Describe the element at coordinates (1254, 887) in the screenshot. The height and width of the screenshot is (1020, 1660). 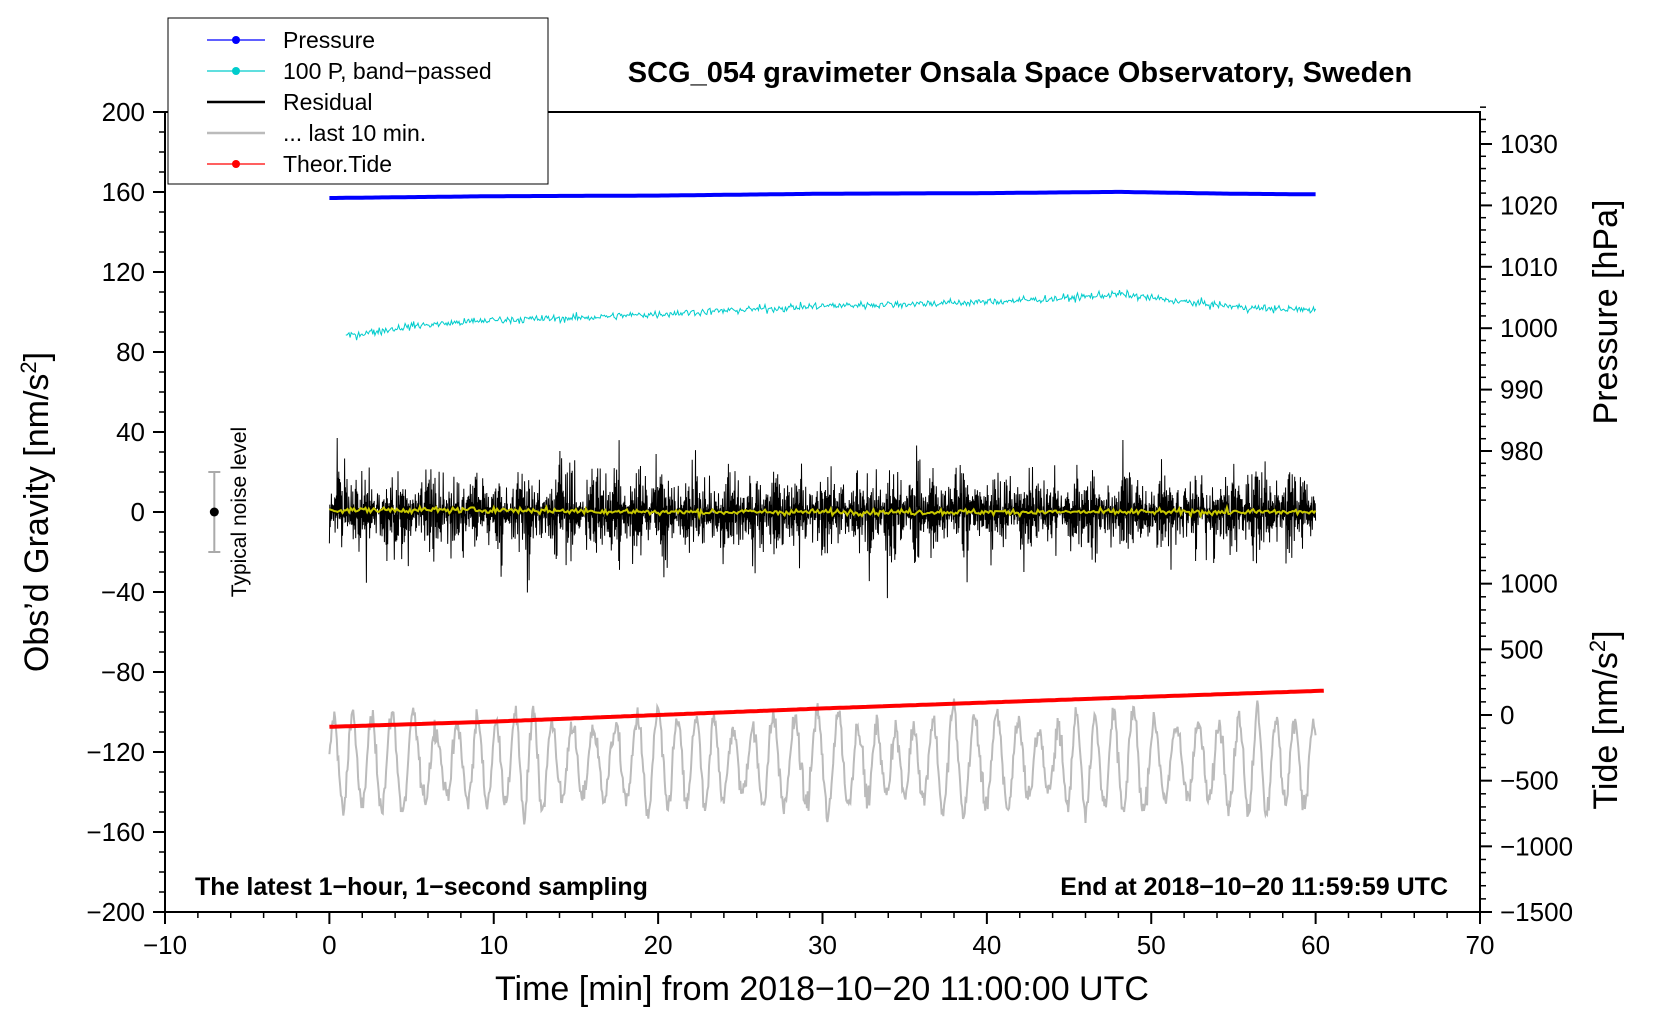
I see `note-end-time: End at 2018−10−20 11:59:59 UTC` at that location.